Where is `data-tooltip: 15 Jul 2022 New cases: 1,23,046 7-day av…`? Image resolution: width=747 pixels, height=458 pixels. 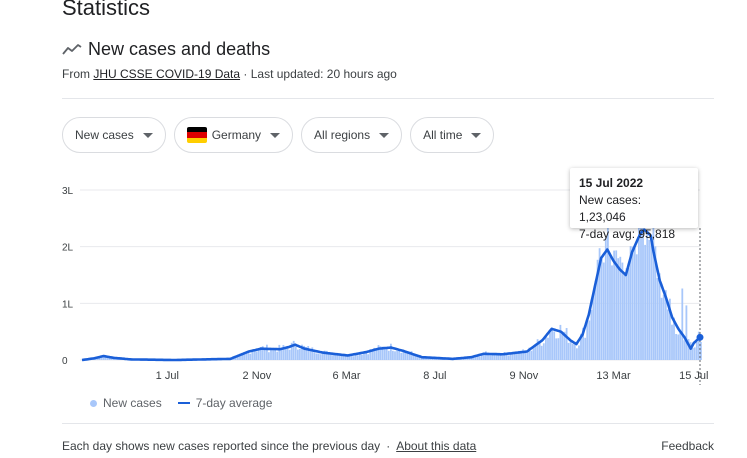
data-tooltip: 15 Jul 2022 New cases: 1,23,046 7-day av… is located at coordinates (634, 204).